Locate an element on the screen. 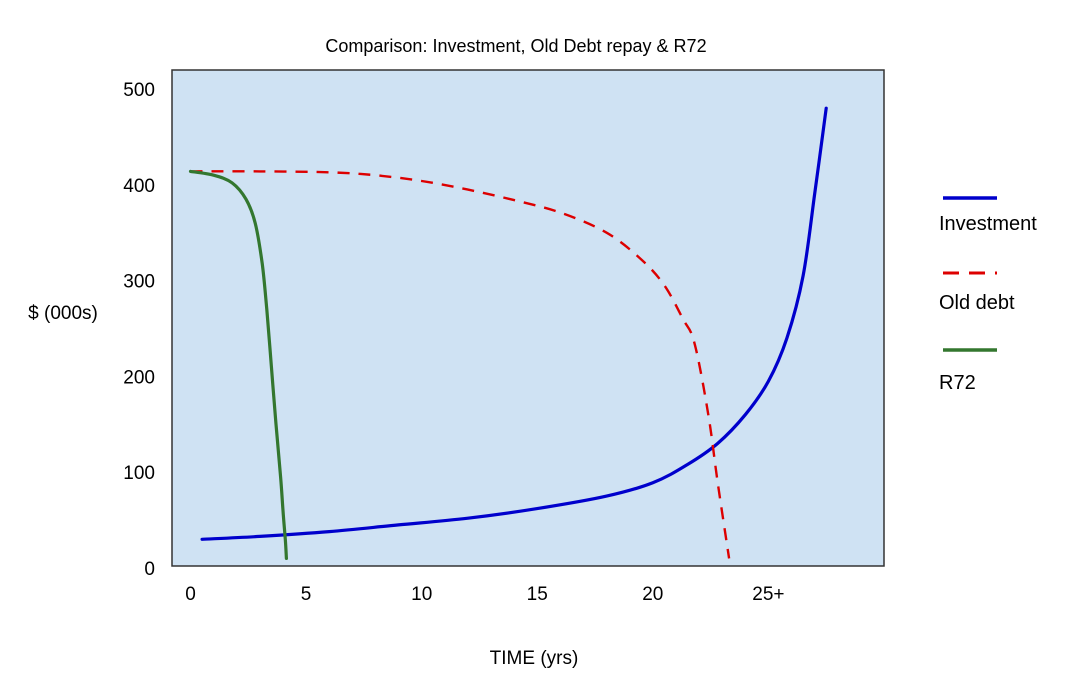 This screenshot has width=1072, height=686. legend-label-investment: Investment is located at coordinates (988, 224).